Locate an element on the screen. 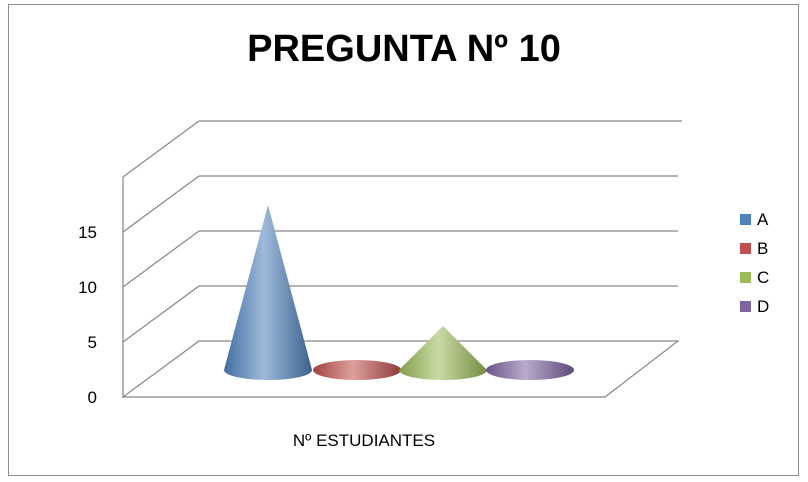  chart-title: PREGUNTA Nº 10 is located at coordinates (404, 49).